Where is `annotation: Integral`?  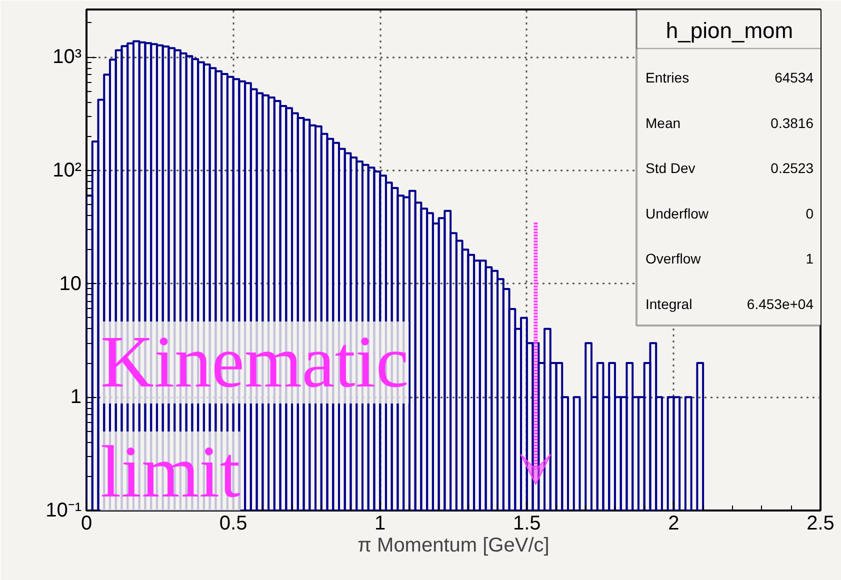 annotation: Integral is located at coordinates (669, 304).